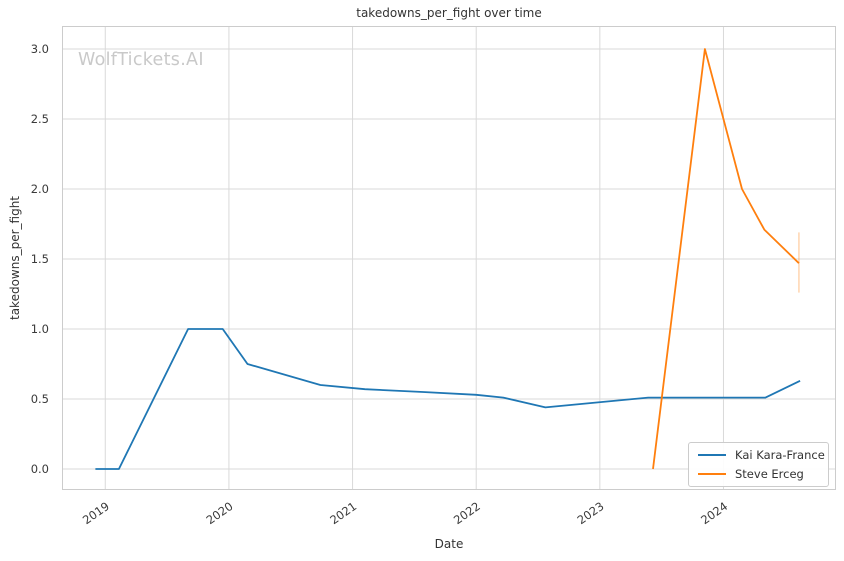 Image resolution: width=844 pixels, height=561 pixels. What do you see at coordinates (780, 455) in the screenshot?
I see `legend-label: Kai Kara-France` at bounding box center [780, 455].